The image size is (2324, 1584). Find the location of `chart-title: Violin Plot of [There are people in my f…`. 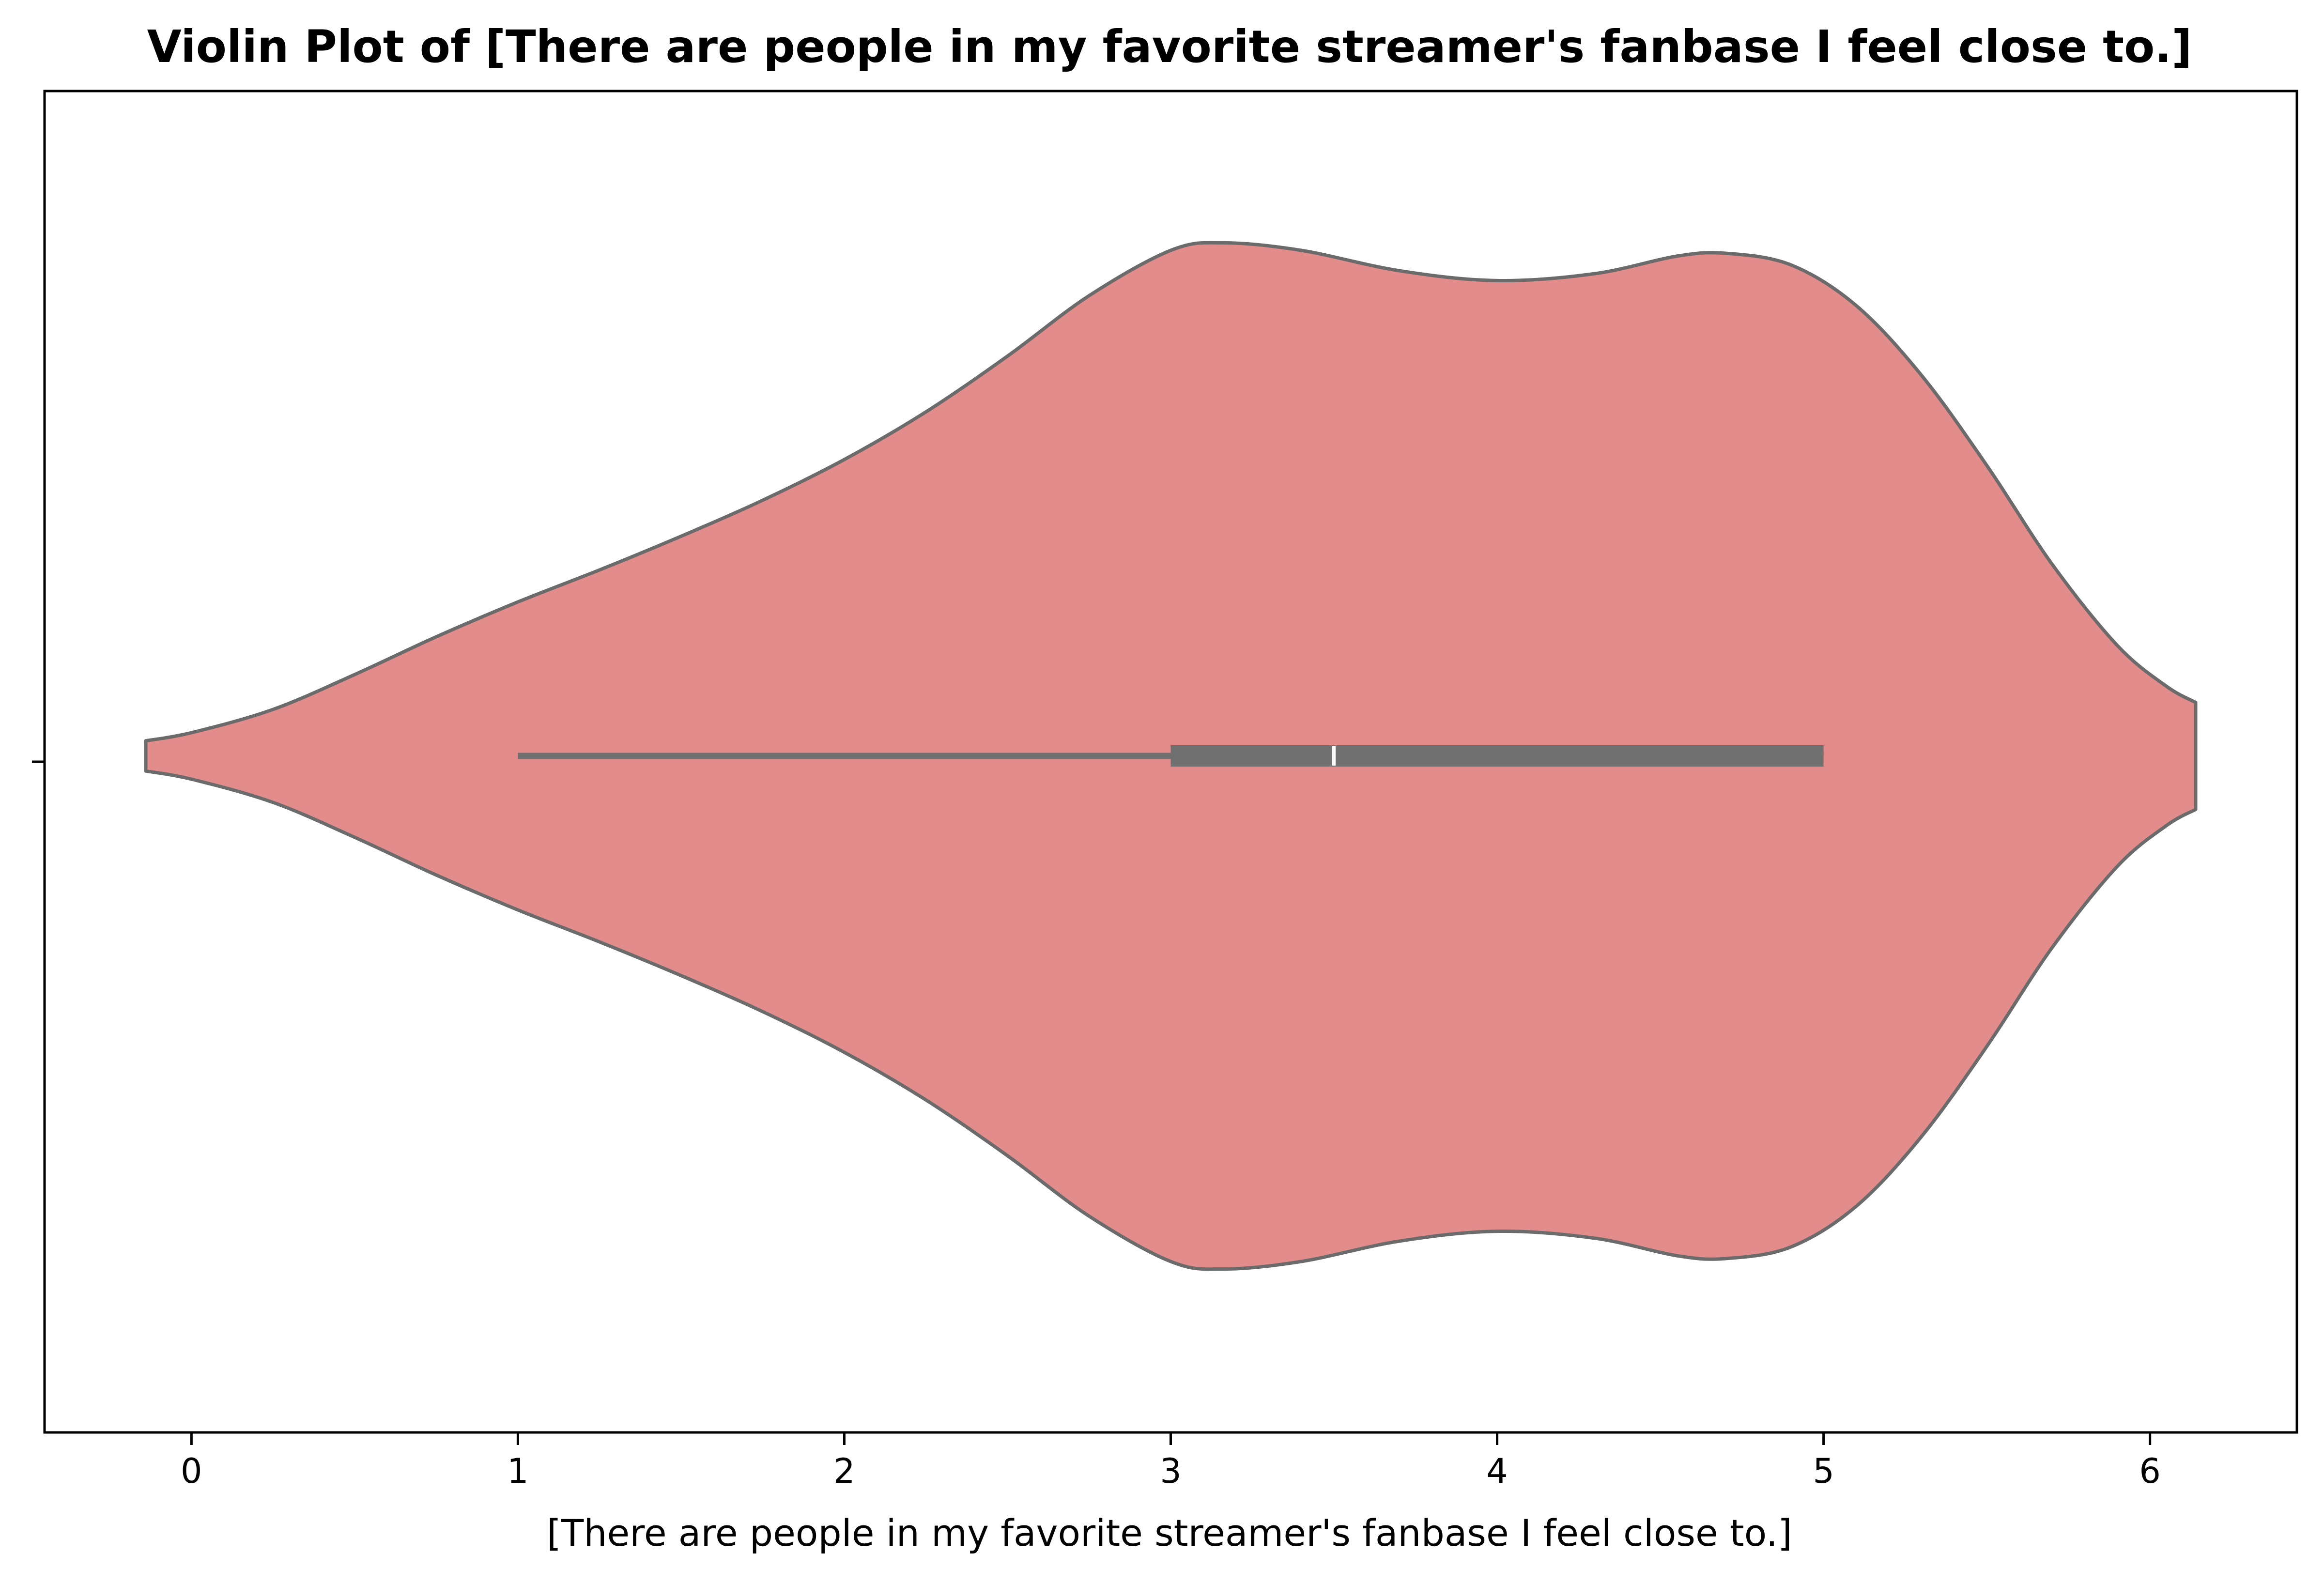

chart-title: Violin Plot of [There are people in my f… is located at coordinates (1169, 47).